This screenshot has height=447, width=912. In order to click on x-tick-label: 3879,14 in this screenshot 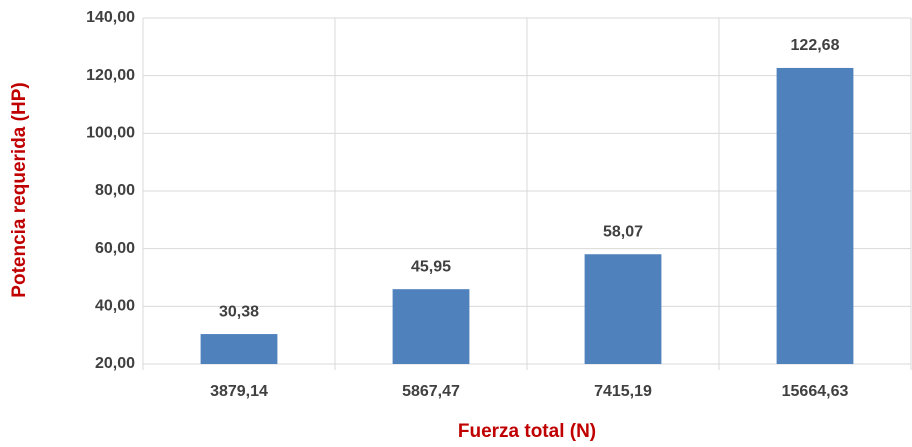, I will do `click(239, 391)`.